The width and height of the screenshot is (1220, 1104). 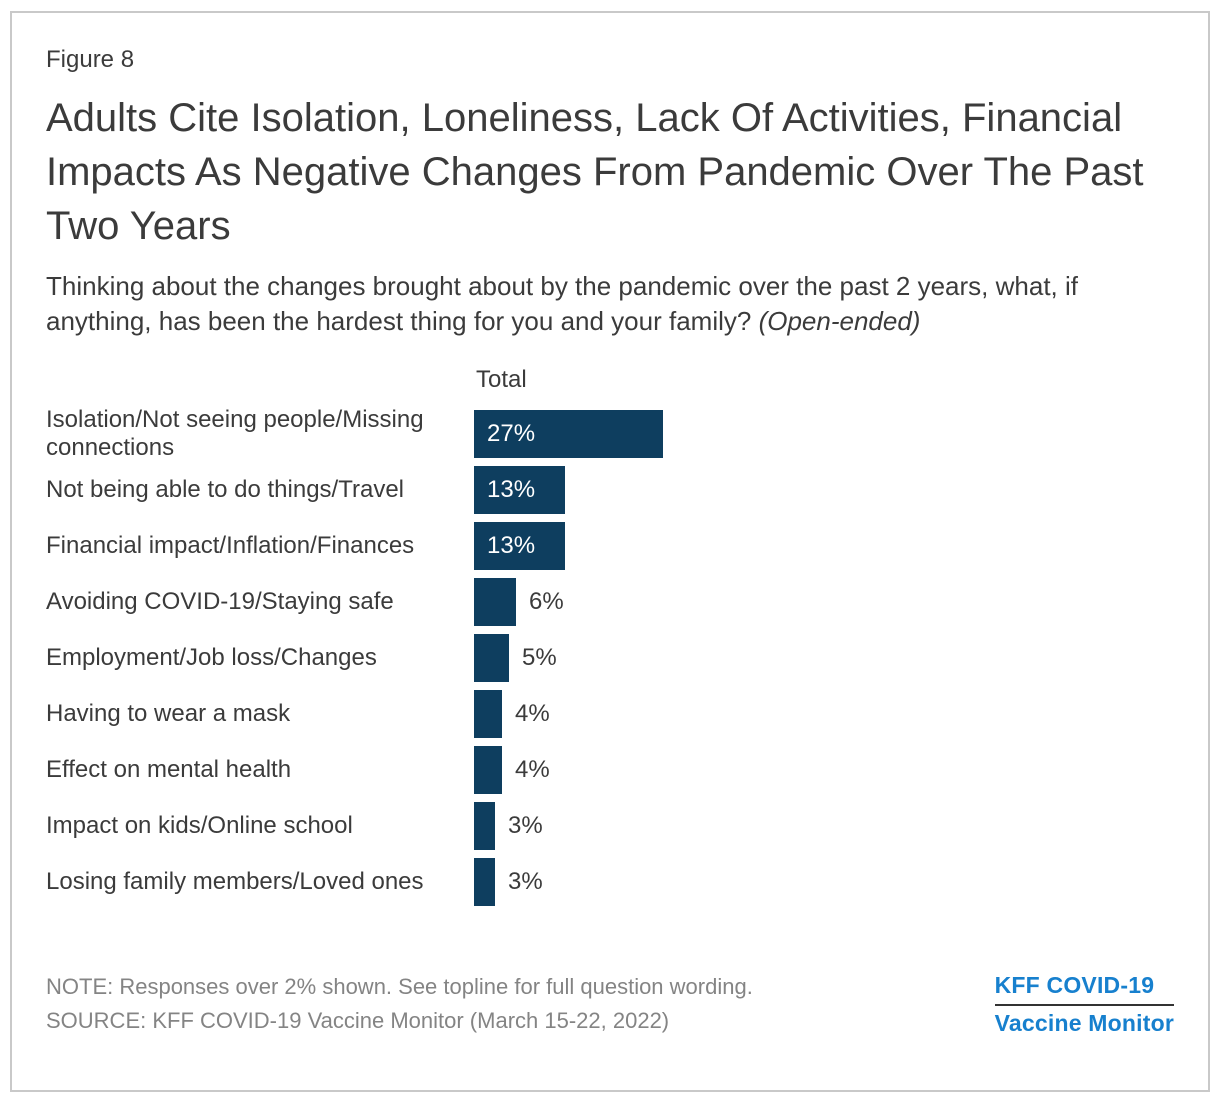 What do you see at coordinates (546, 601) in the screenshot?
I see `bar-value: 6%` at bounding box center [546, 601].